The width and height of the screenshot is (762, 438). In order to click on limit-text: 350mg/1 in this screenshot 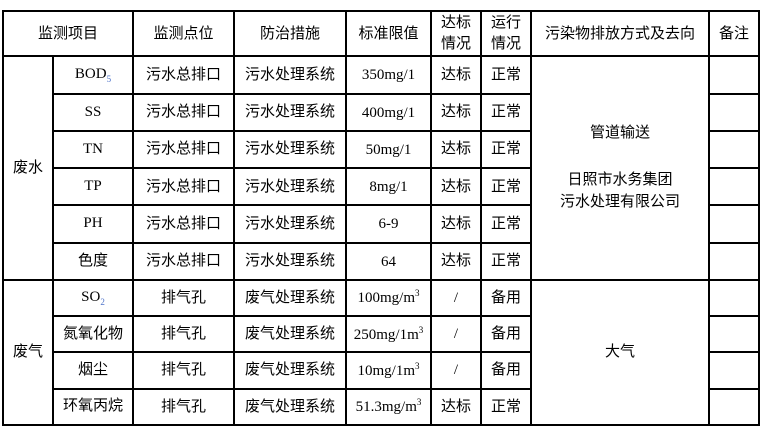, I will do `click(388, 75)`.